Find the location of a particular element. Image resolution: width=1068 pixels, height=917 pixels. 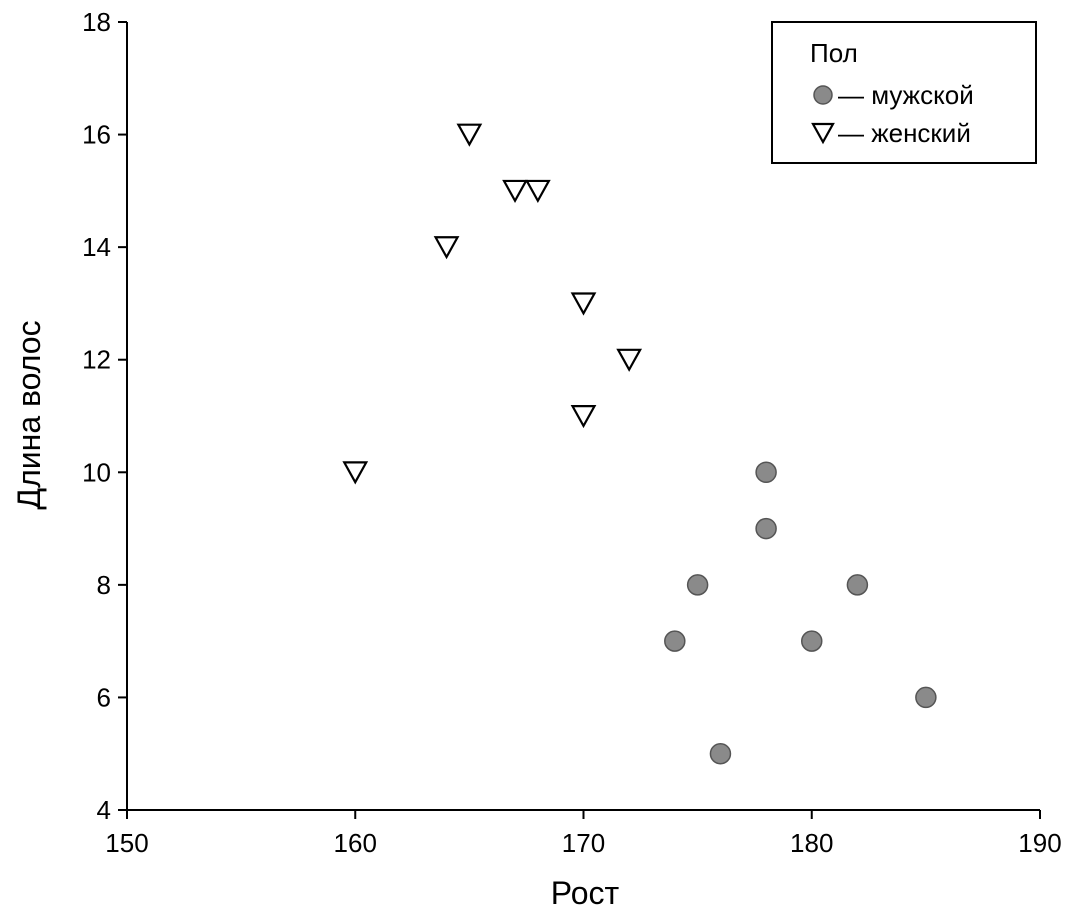

y-tick-label: 6 is located at coordinates (104, 697).